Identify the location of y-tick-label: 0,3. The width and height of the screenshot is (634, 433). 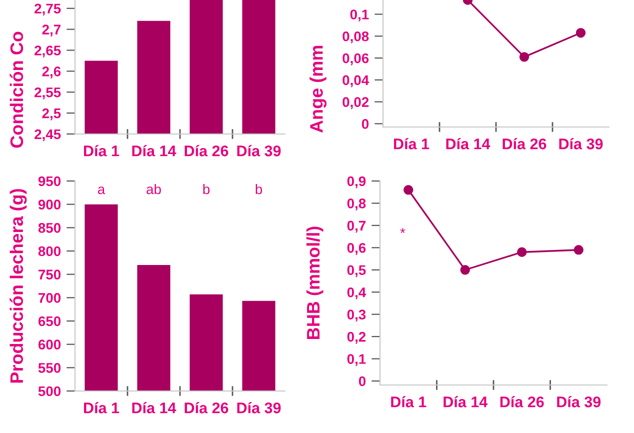
(356, 316).